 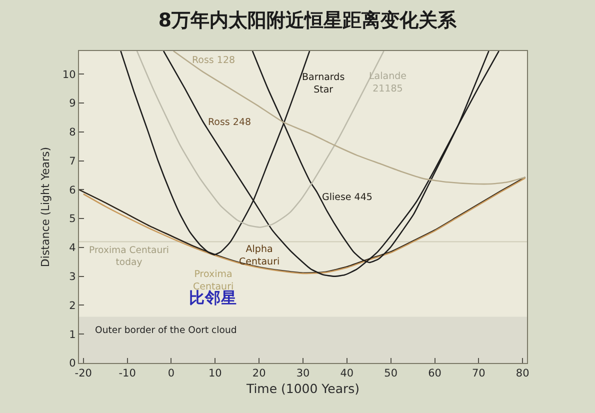 I want to click on y-tick-label: 5, so click(x=72, y=219).